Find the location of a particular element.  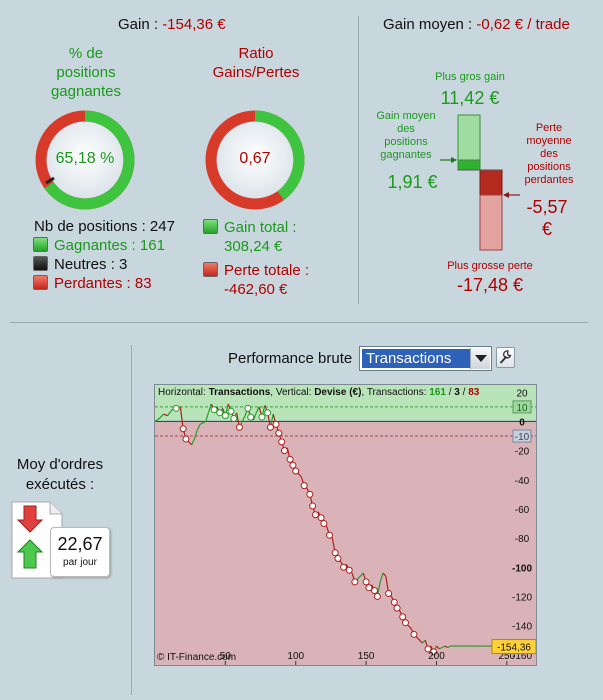

positions-perdantes: Perdantes : 83 is located at coordinates (92, 283).